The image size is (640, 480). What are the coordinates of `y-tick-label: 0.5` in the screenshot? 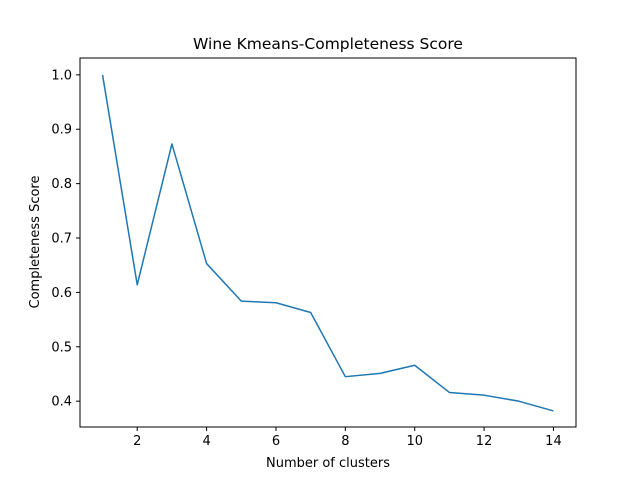 It's located at (61, 347).